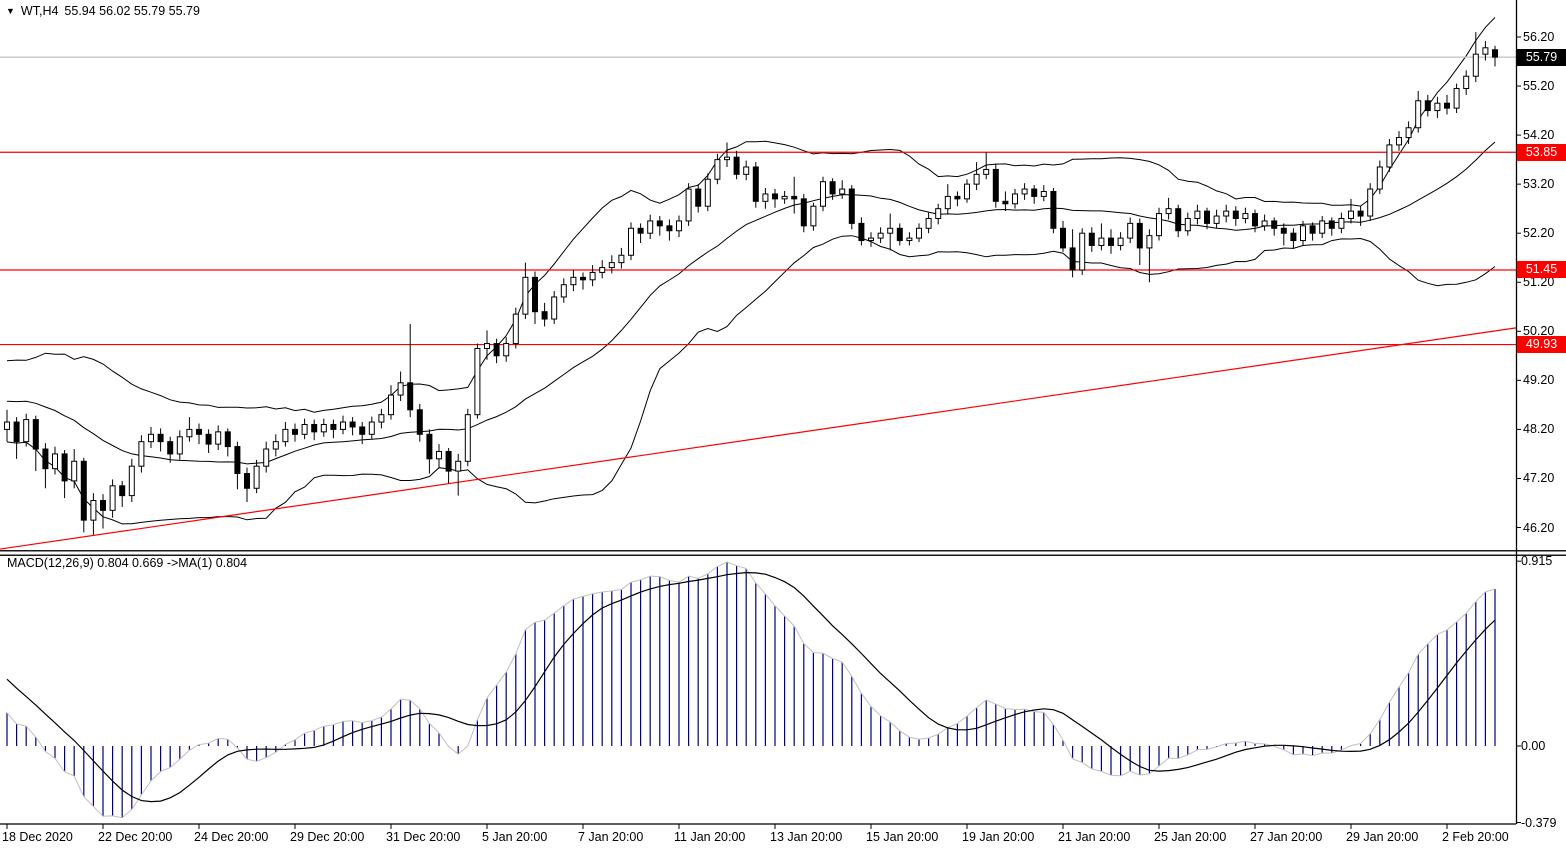 This screenshot has width=1566, height=850. Describe the element at coordinates (998, 837) in the screenshot. I see `date-tick-label: 19 Jan 20:00` at that location.